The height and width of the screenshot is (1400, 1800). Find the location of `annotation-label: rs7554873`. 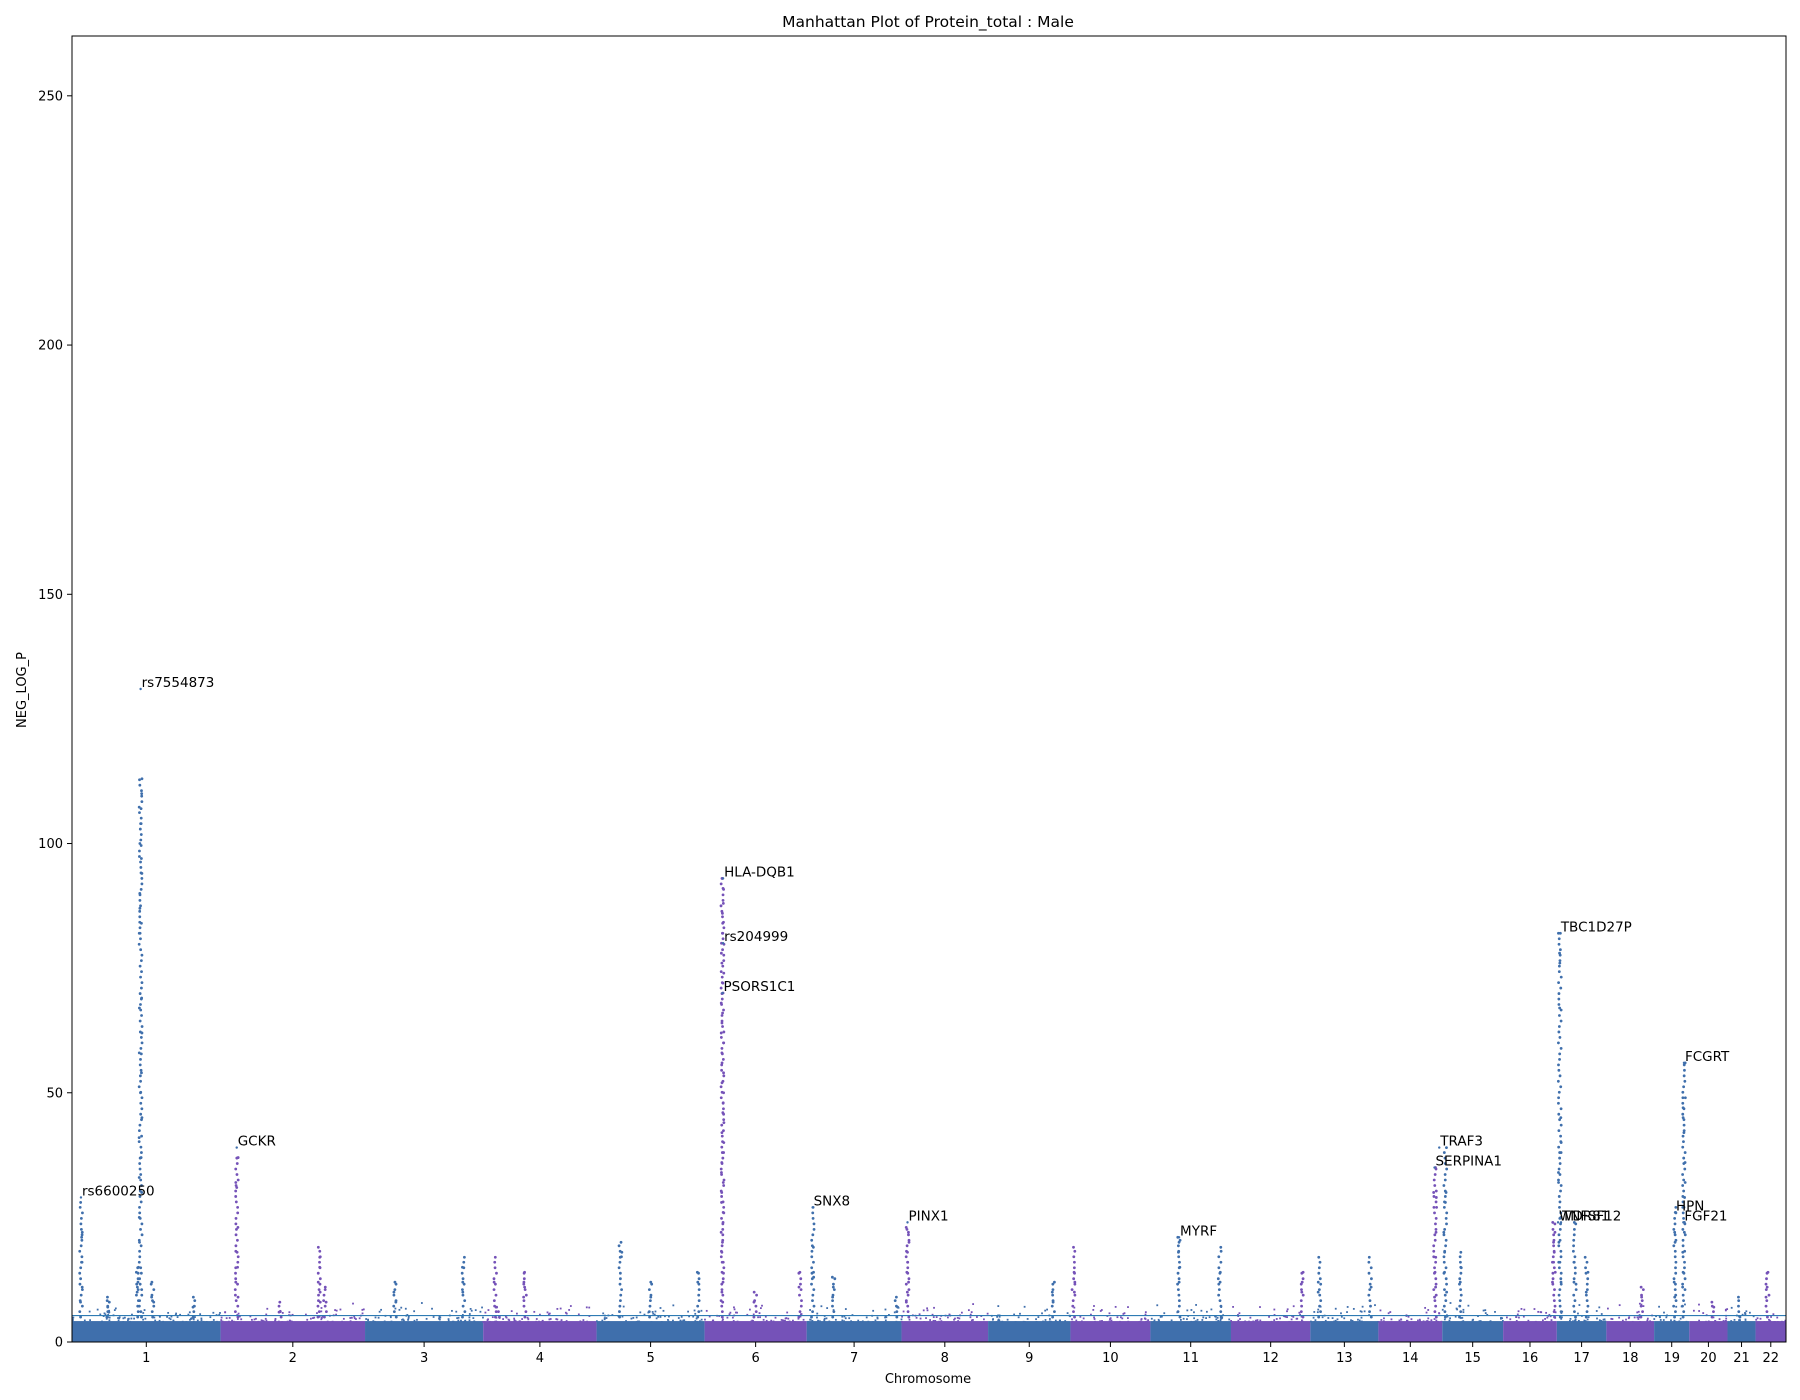

annotation-label: rs7554873 is located at coordinates (178, 683).